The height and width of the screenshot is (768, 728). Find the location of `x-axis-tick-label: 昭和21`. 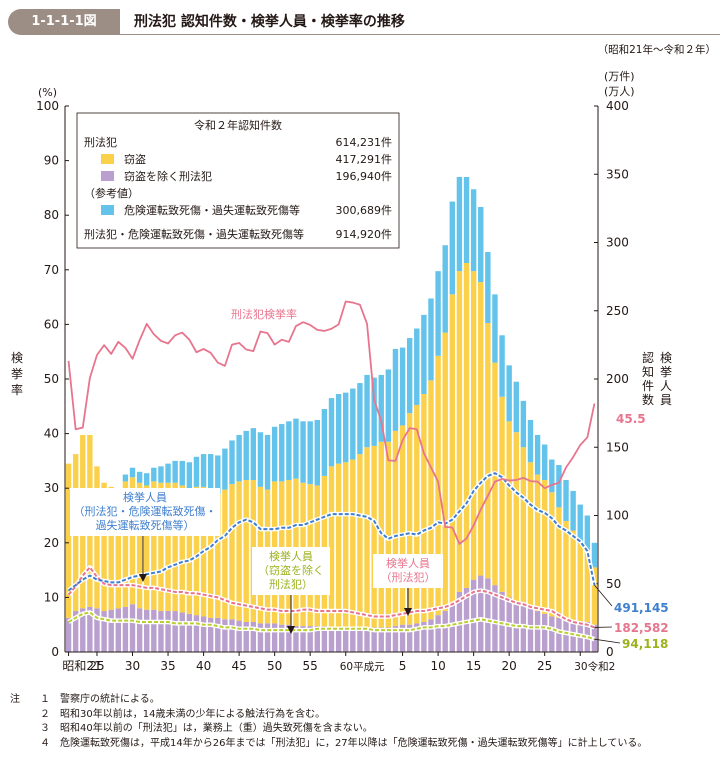

x-axis-tick-label: 昭和21 is located at coordinates (81, 666).